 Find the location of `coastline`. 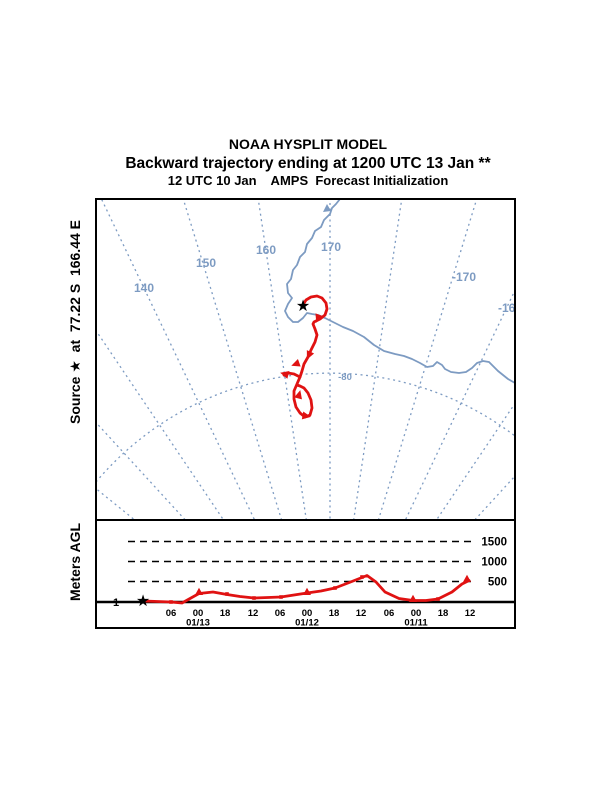

coastline is located at coordinates (399, 291).